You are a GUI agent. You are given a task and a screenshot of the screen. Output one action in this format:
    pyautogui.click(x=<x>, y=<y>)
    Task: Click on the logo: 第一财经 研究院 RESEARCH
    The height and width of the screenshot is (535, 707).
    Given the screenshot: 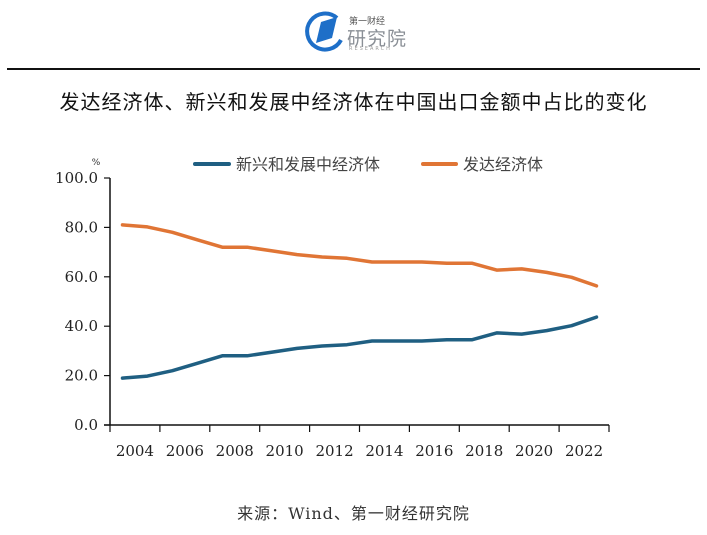 What is the action you would take?
    pyautogui.click(x=358, y=32)
    